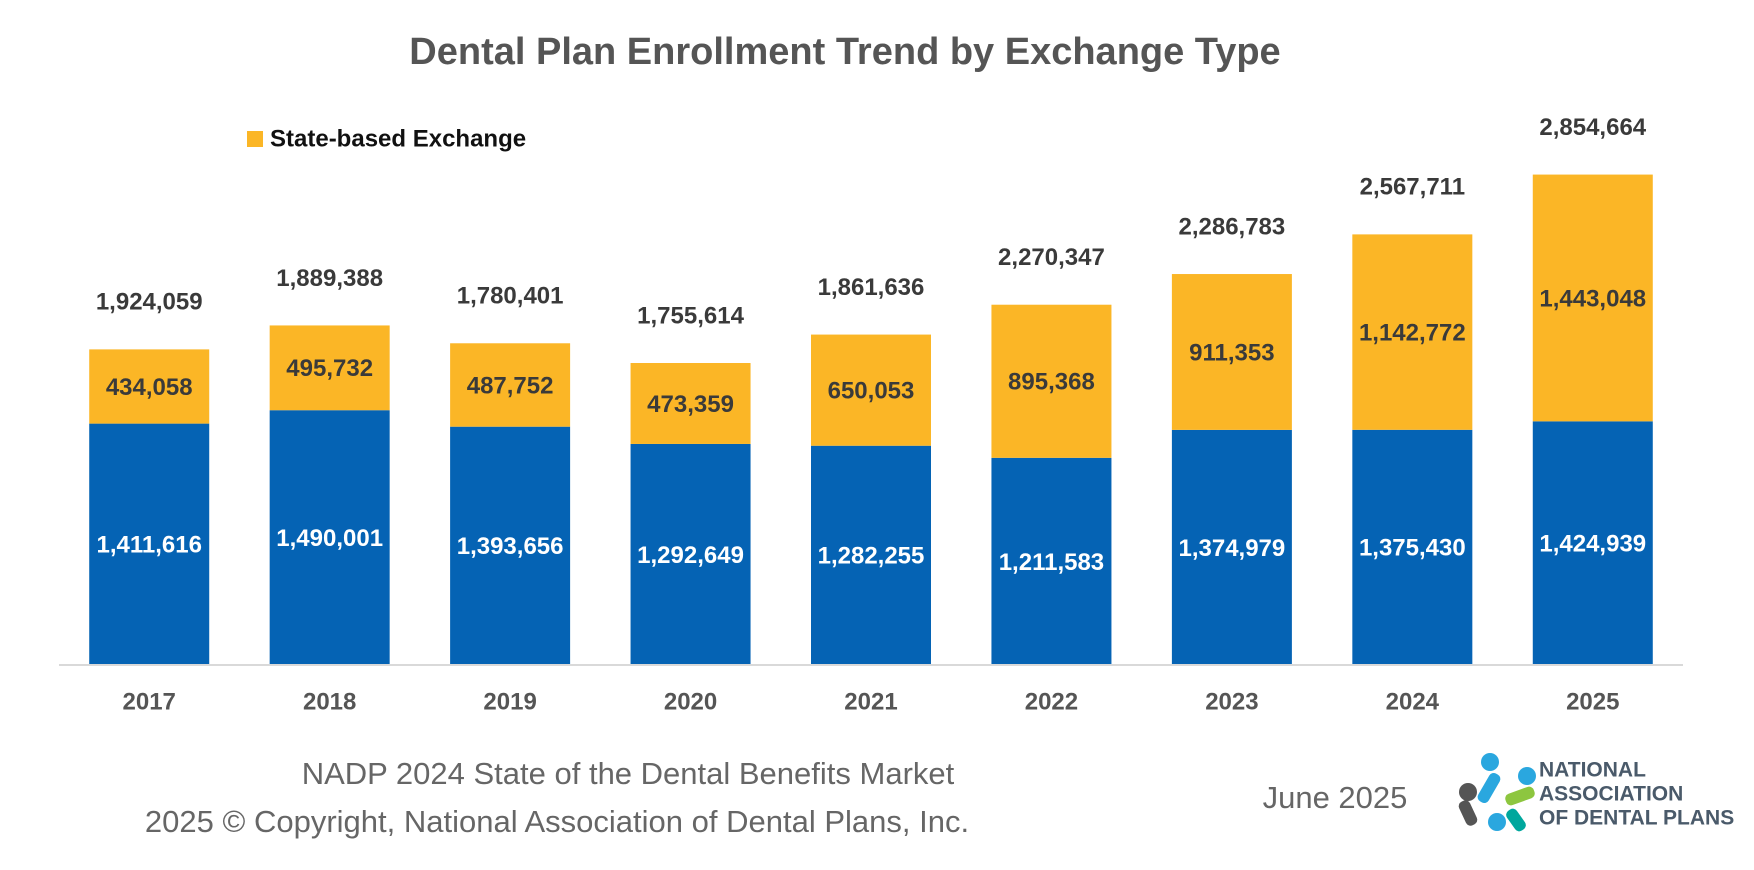  Describe the element at coordinates (1592, 127) in the screenshot. I see `total-label: 2,854,664` at that location.